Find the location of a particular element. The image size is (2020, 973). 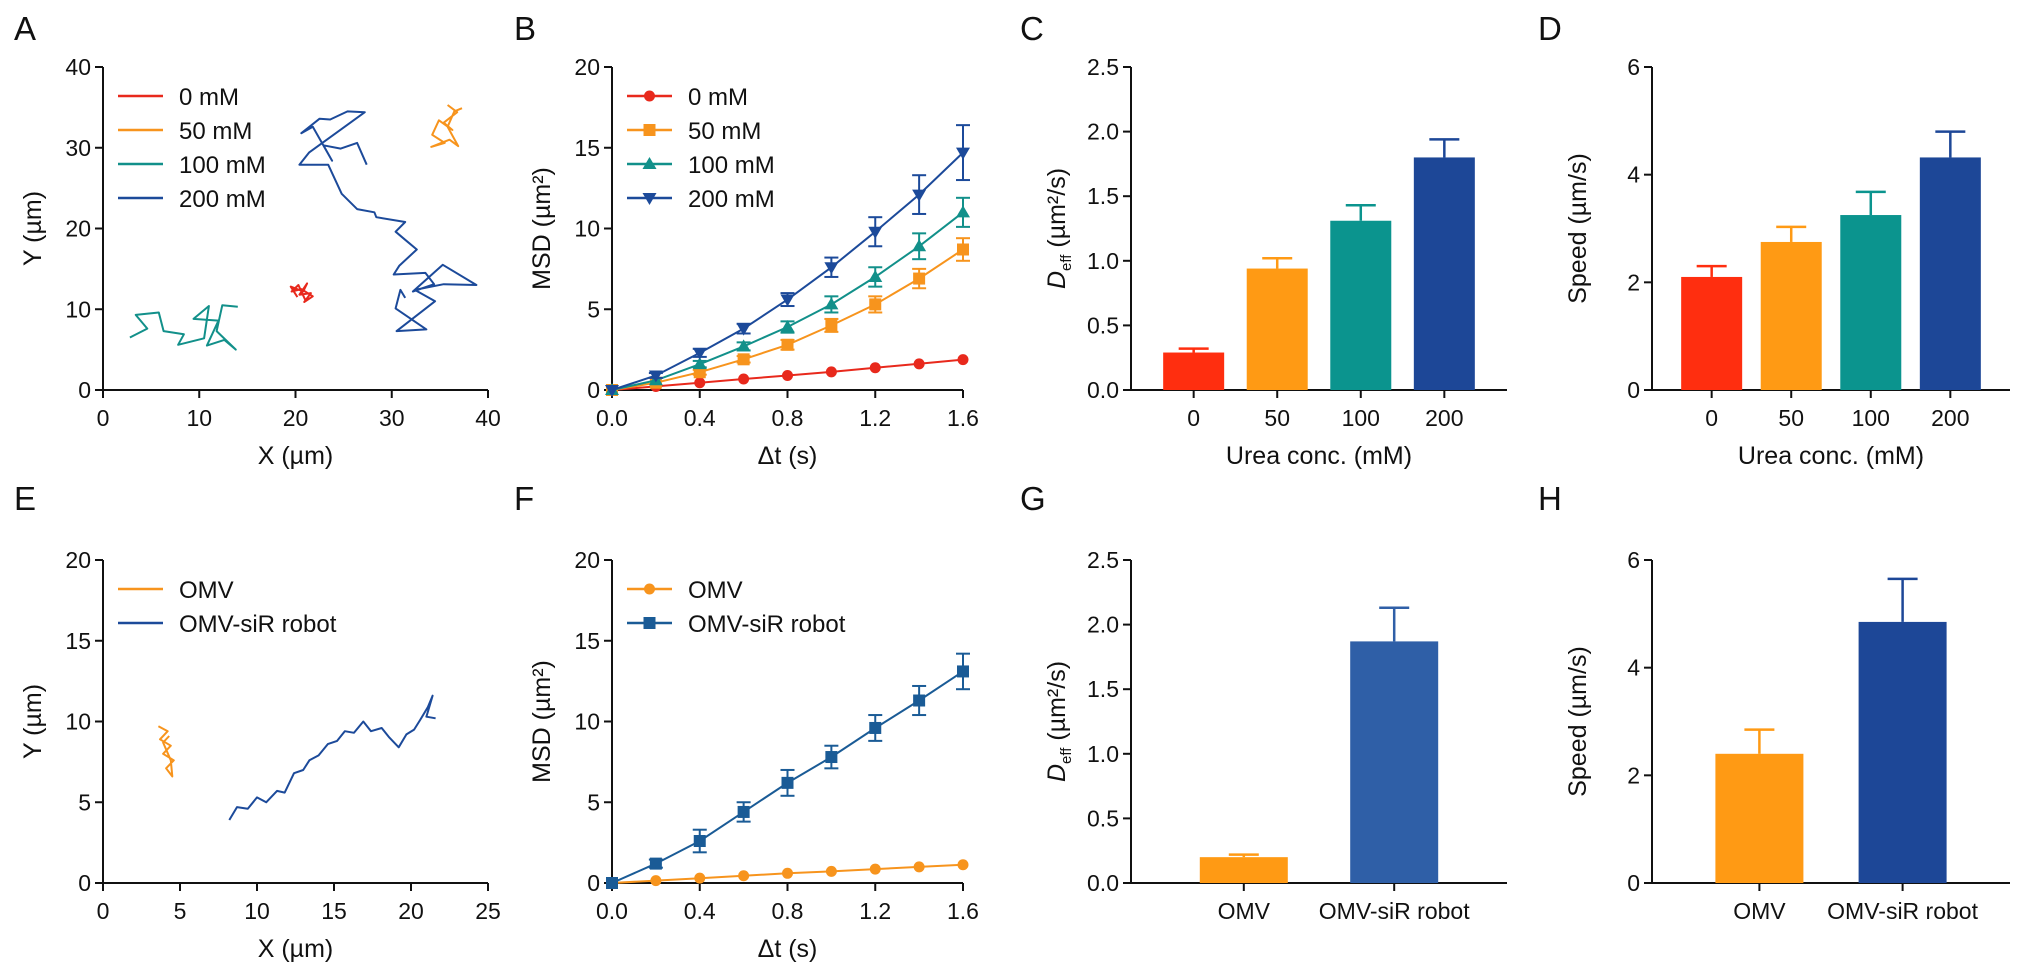

y-tick-label: 2.0 is located at coordinates (1103, 625).